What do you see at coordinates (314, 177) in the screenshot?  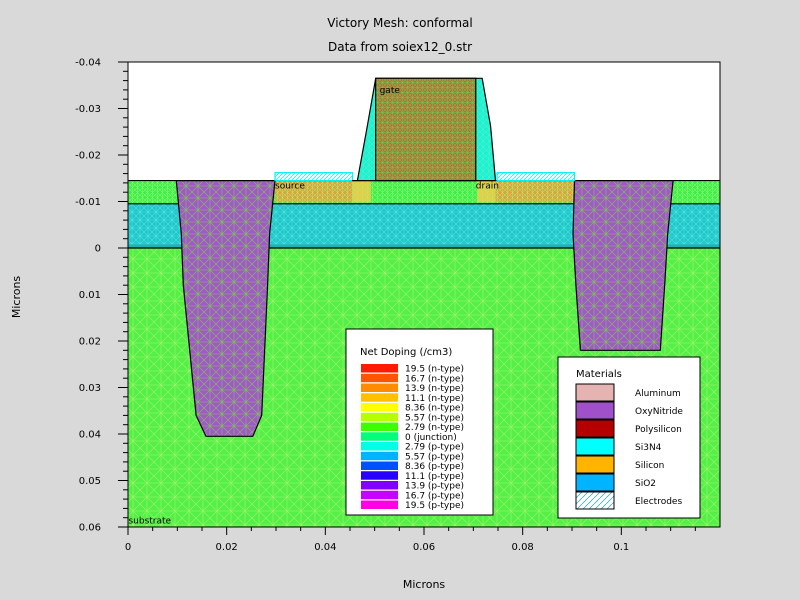 I see `source-electrode` at bounding box center [314, 177].